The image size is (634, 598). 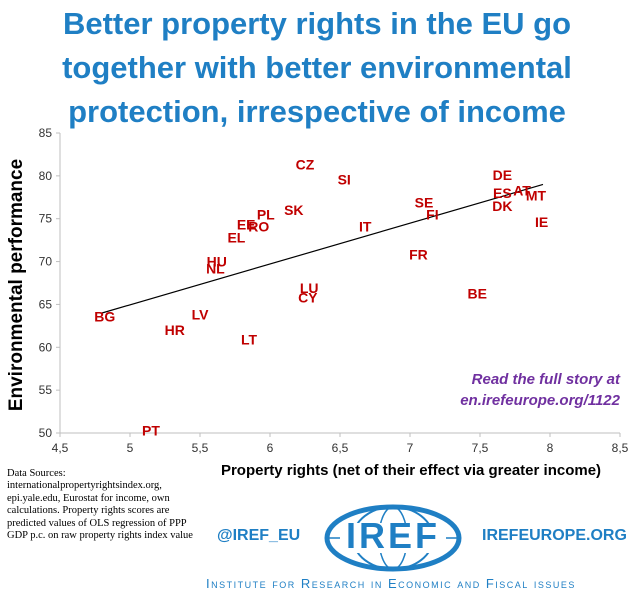 I want to click on point-label-it: IT, so click(x=365, y=226).